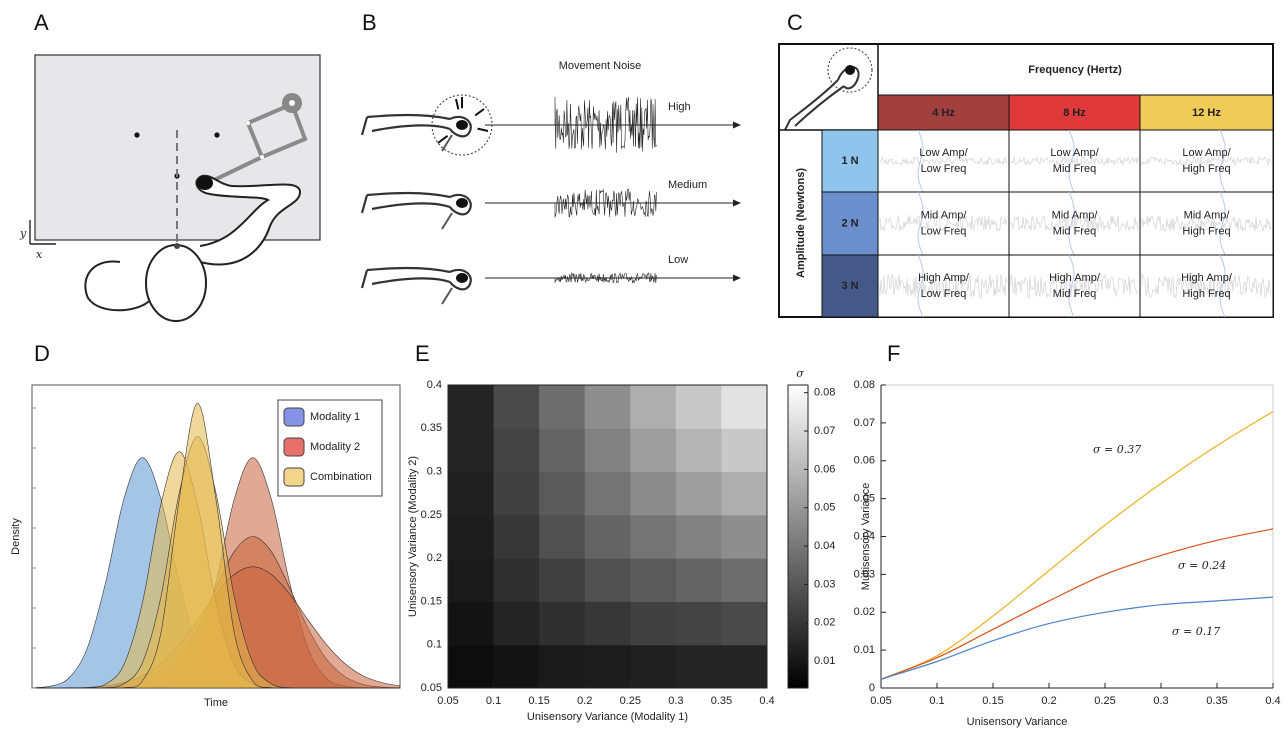  I want to click on y-tick-label: 0.4, so click(434, 385).